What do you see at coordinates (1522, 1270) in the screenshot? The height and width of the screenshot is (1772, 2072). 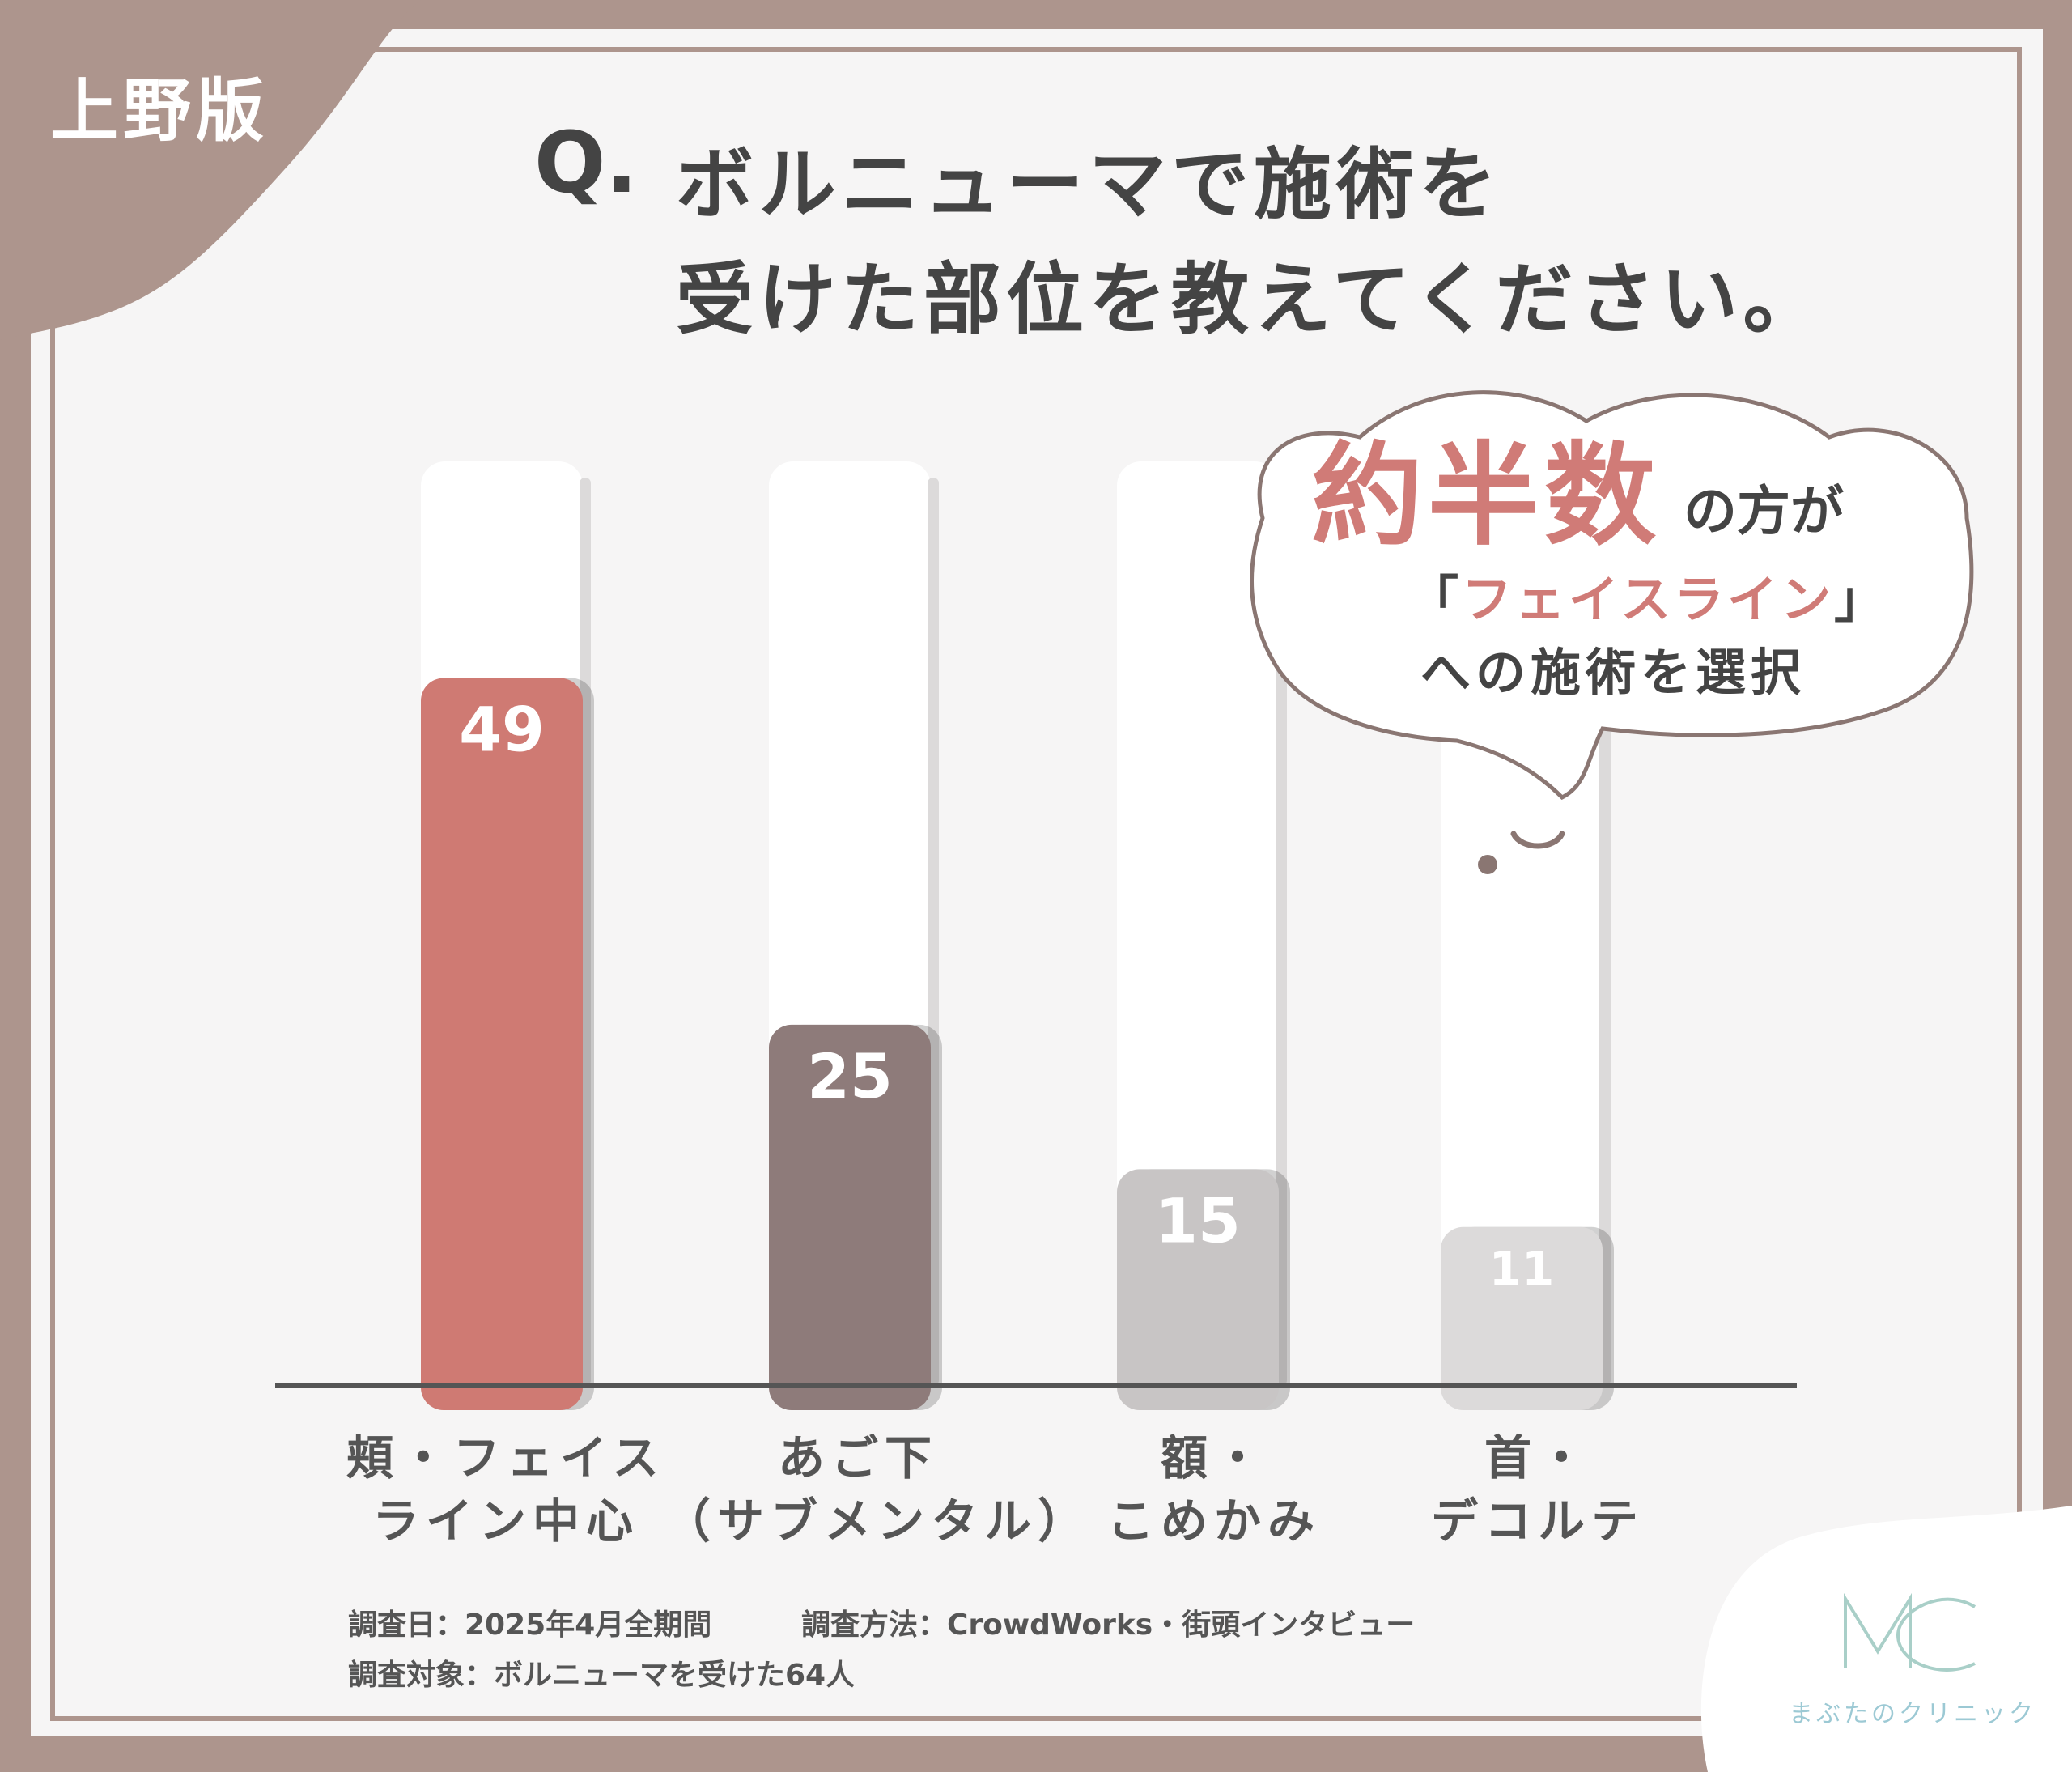 I see `bar-value-label-4: 11` at bounding box center [1522, 1270].